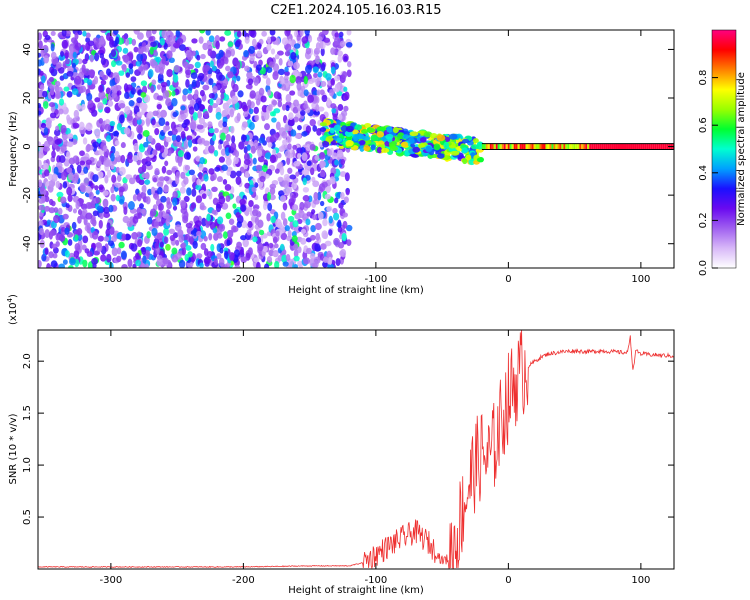 The width and height of the screenshot is (750, 600). I want to click on snr-y-label: SNR (10 * v/v), so click(13, 448).